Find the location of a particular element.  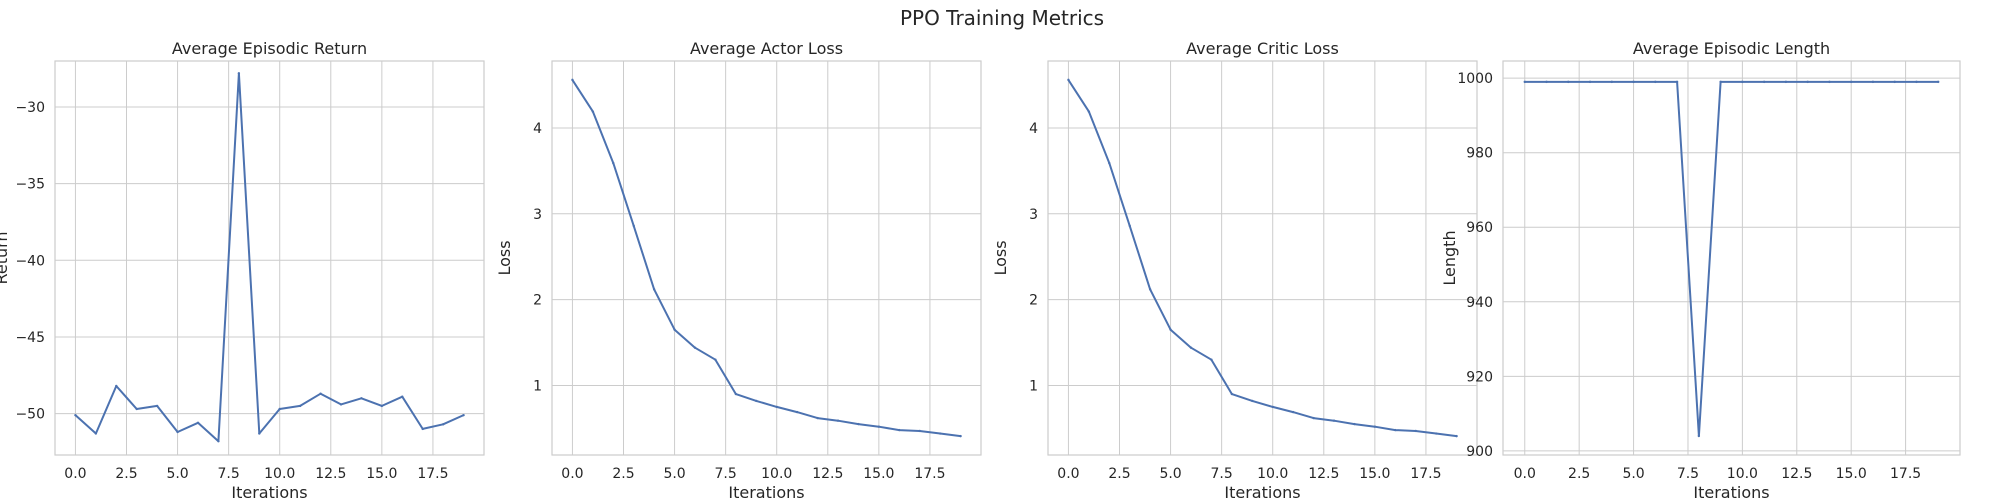

figure-title: PPO Training Metrics is located at coordinates (1002, 18).